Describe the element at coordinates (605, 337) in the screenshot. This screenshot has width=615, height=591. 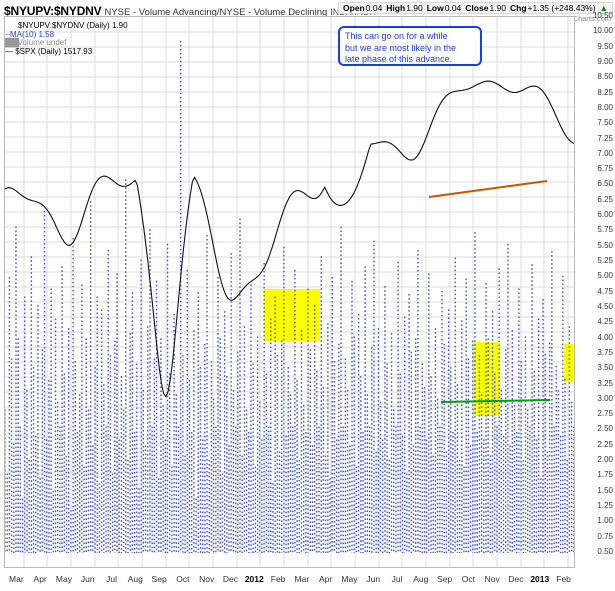
I see `price-tick-label: 4.00` at that location.